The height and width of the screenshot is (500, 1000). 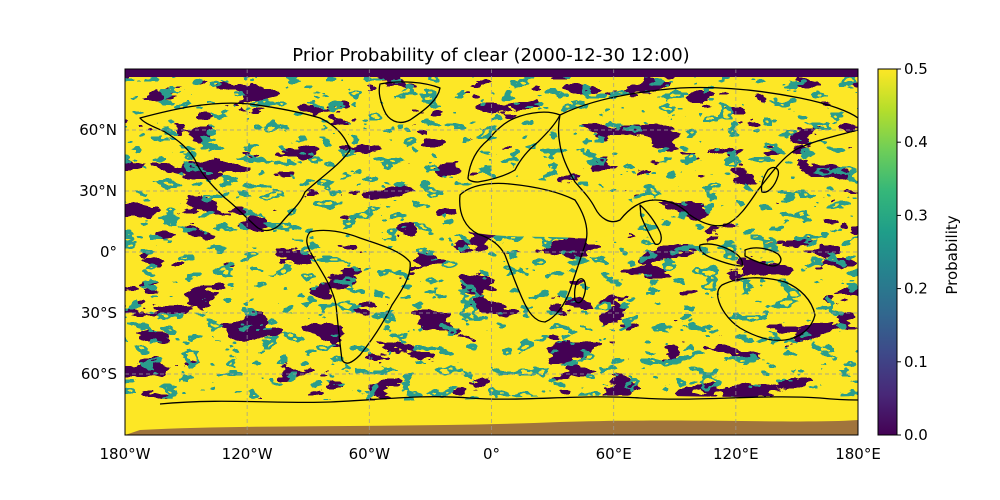 What do you see at coordinates (736, 454) in the screenshot?
I see `x-tick-label: 120°E` at bounding box center [736, 454].